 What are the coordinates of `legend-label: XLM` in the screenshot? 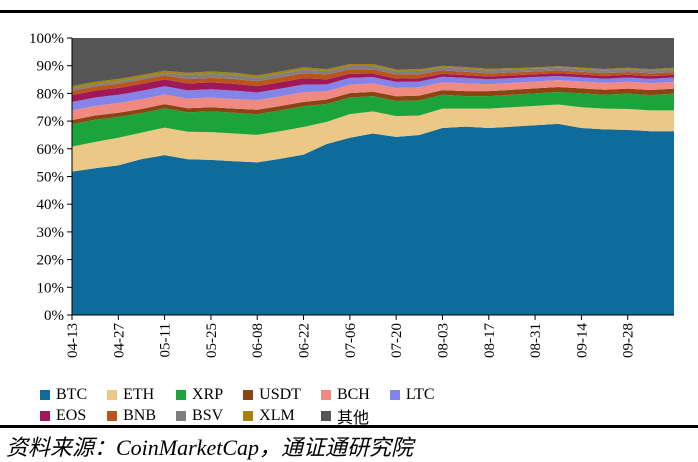 It's located at (277, 415).